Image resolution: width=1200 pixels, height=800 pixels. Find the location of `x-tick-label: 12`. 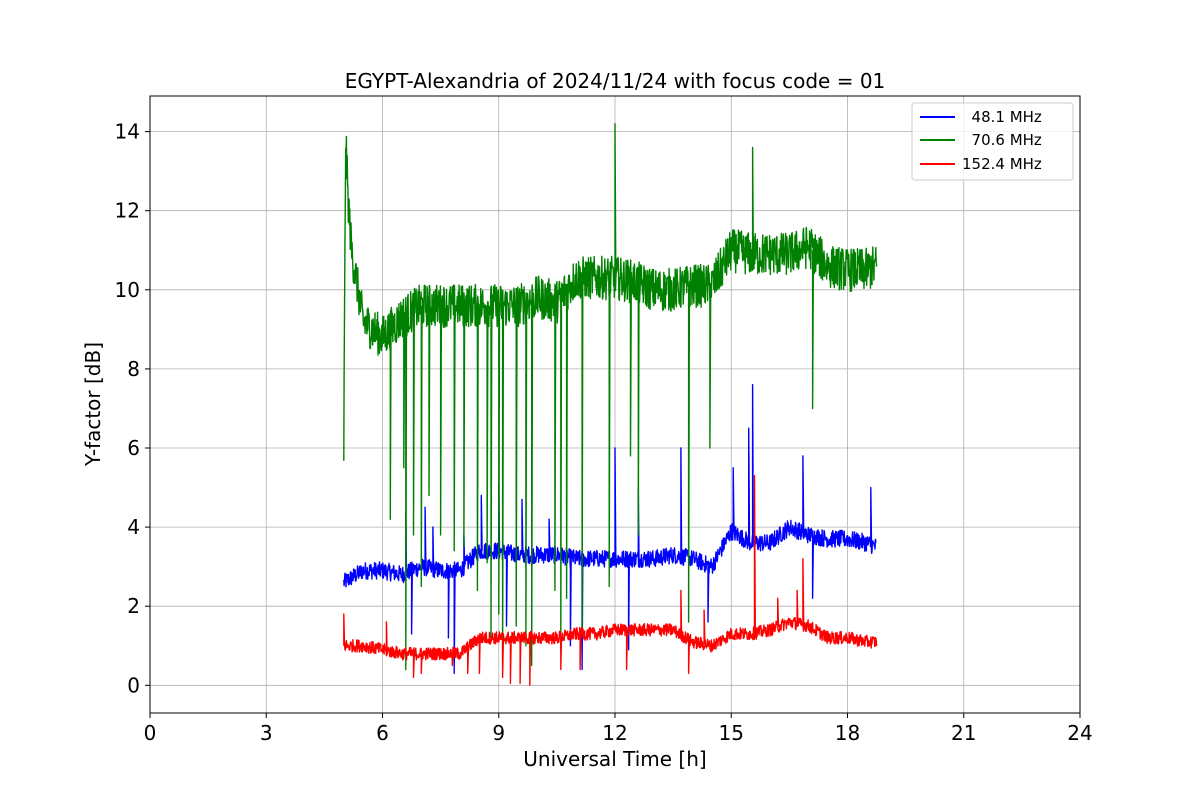

x-tick-label: 12 is located at coordinates (614, 733).